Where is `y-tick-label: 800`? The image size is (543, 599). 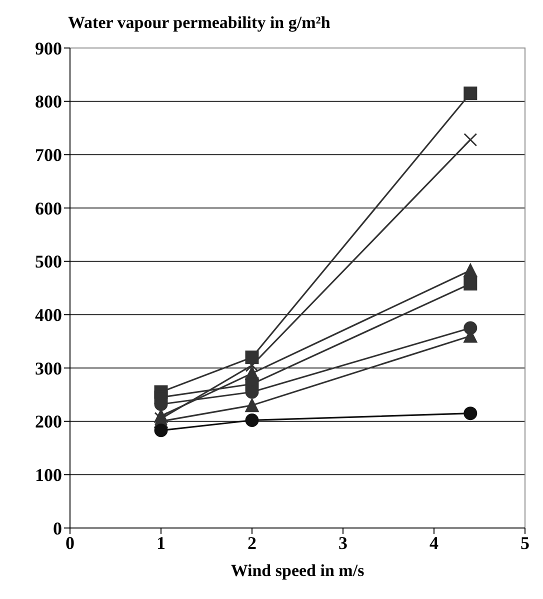
y-tick-label: 800 is located at coordinates (48, 102).